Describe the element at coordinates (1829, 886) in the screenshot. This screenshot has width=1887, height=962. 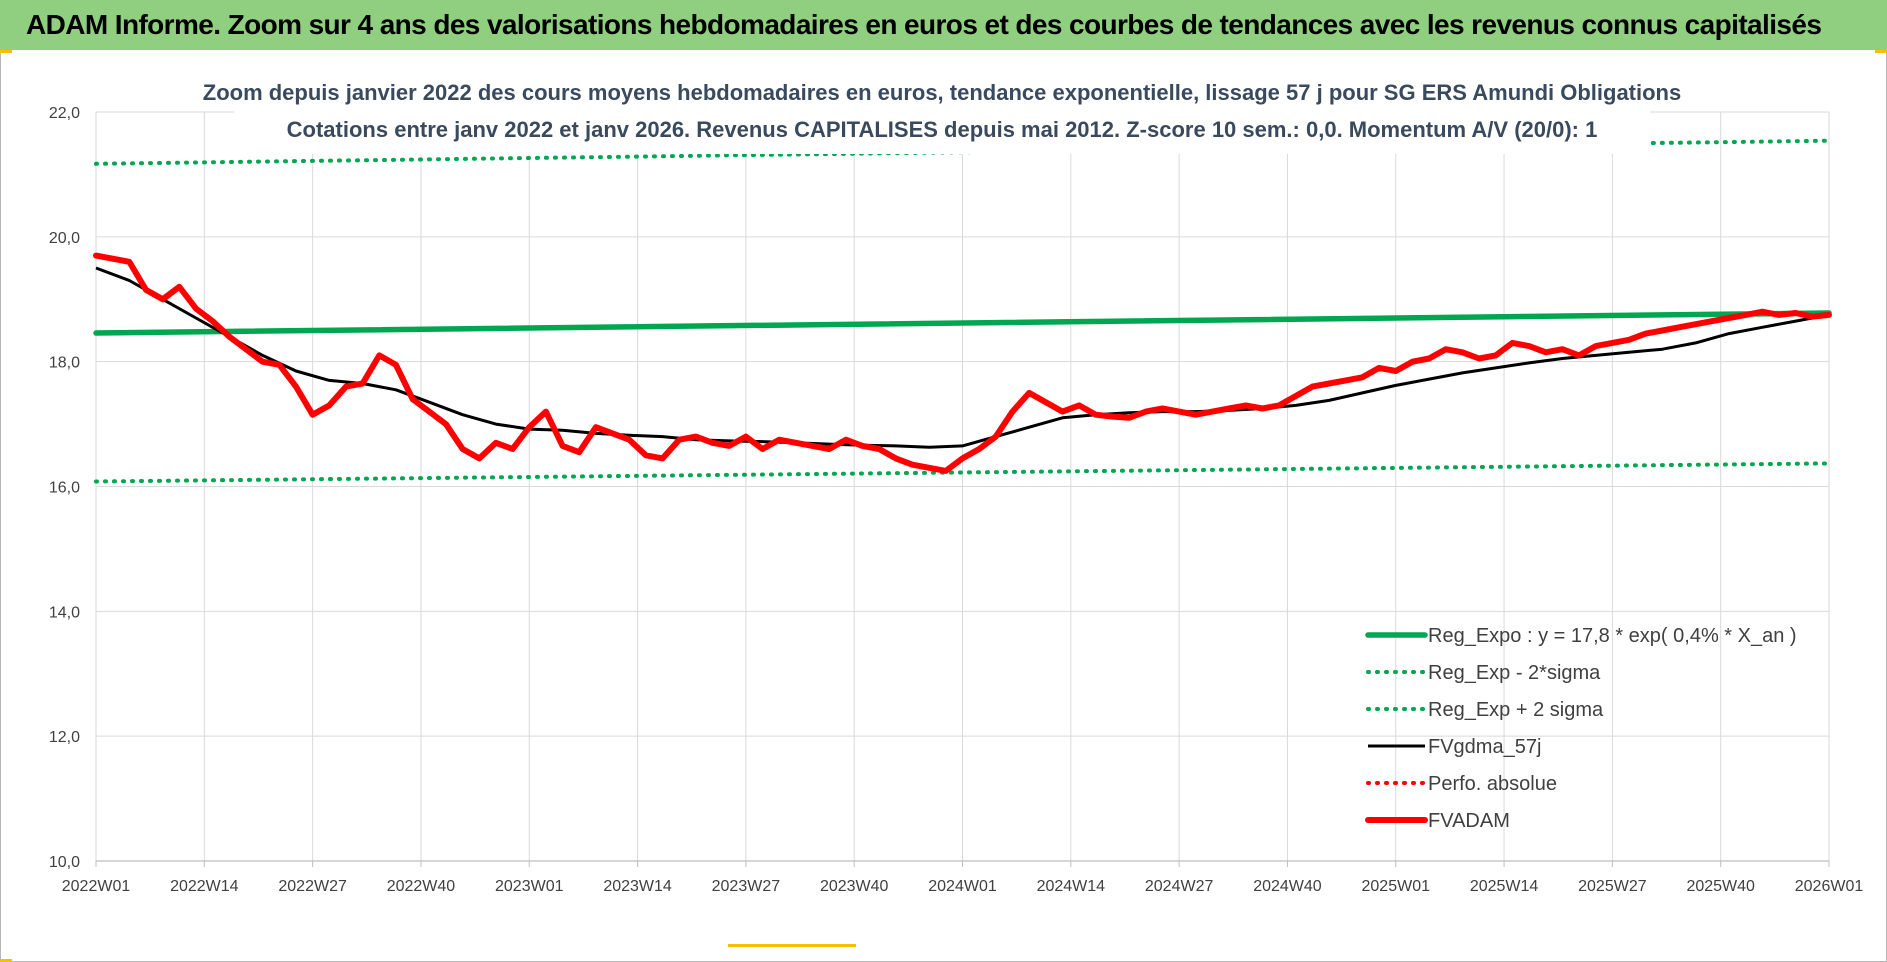
I see `x-tick-label-16: 2026W01` at that location.